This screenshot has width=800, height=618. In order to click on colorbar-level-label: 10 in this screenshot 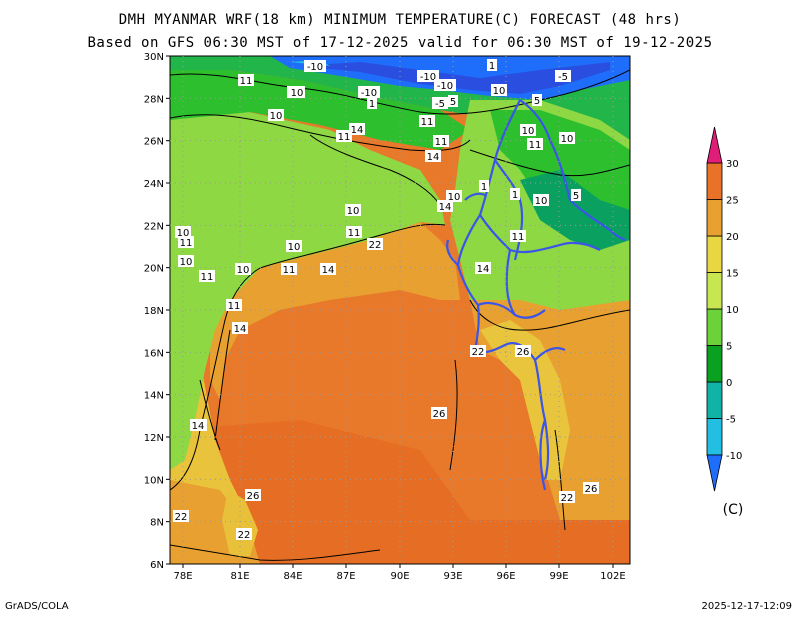, I will do `click(732, 310)`.